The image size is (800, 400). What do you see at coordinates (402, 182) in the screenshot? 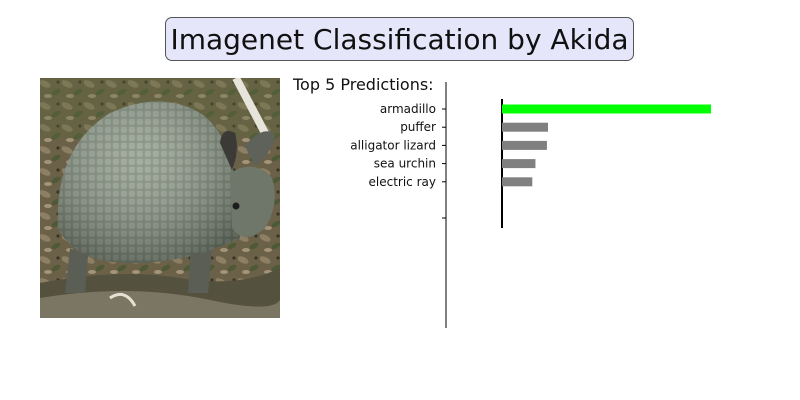
I see `category-label: electric ray` at bounding box center [402, 182].